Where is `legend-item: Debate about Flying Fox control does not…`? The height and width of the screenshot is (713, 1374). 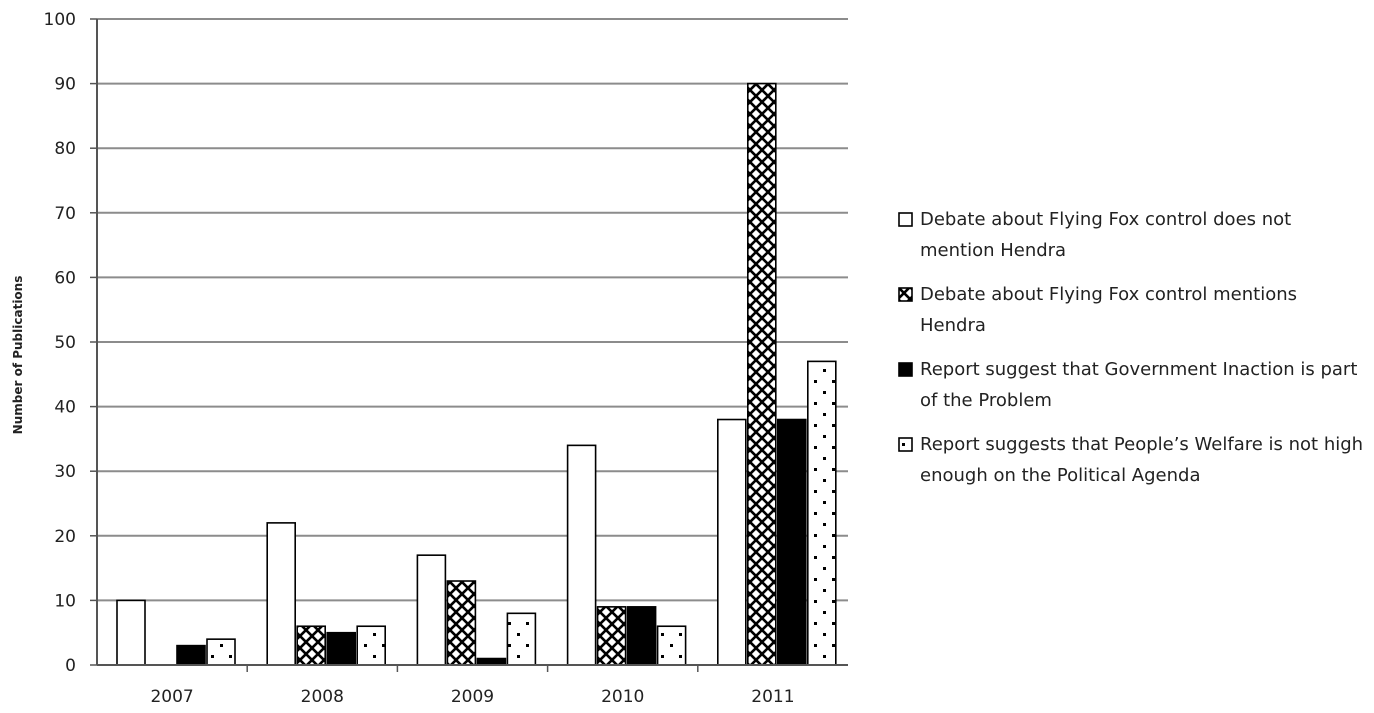
legend-item: Debate about Flying Fox control does not… is located at coordinates (1133, 235).